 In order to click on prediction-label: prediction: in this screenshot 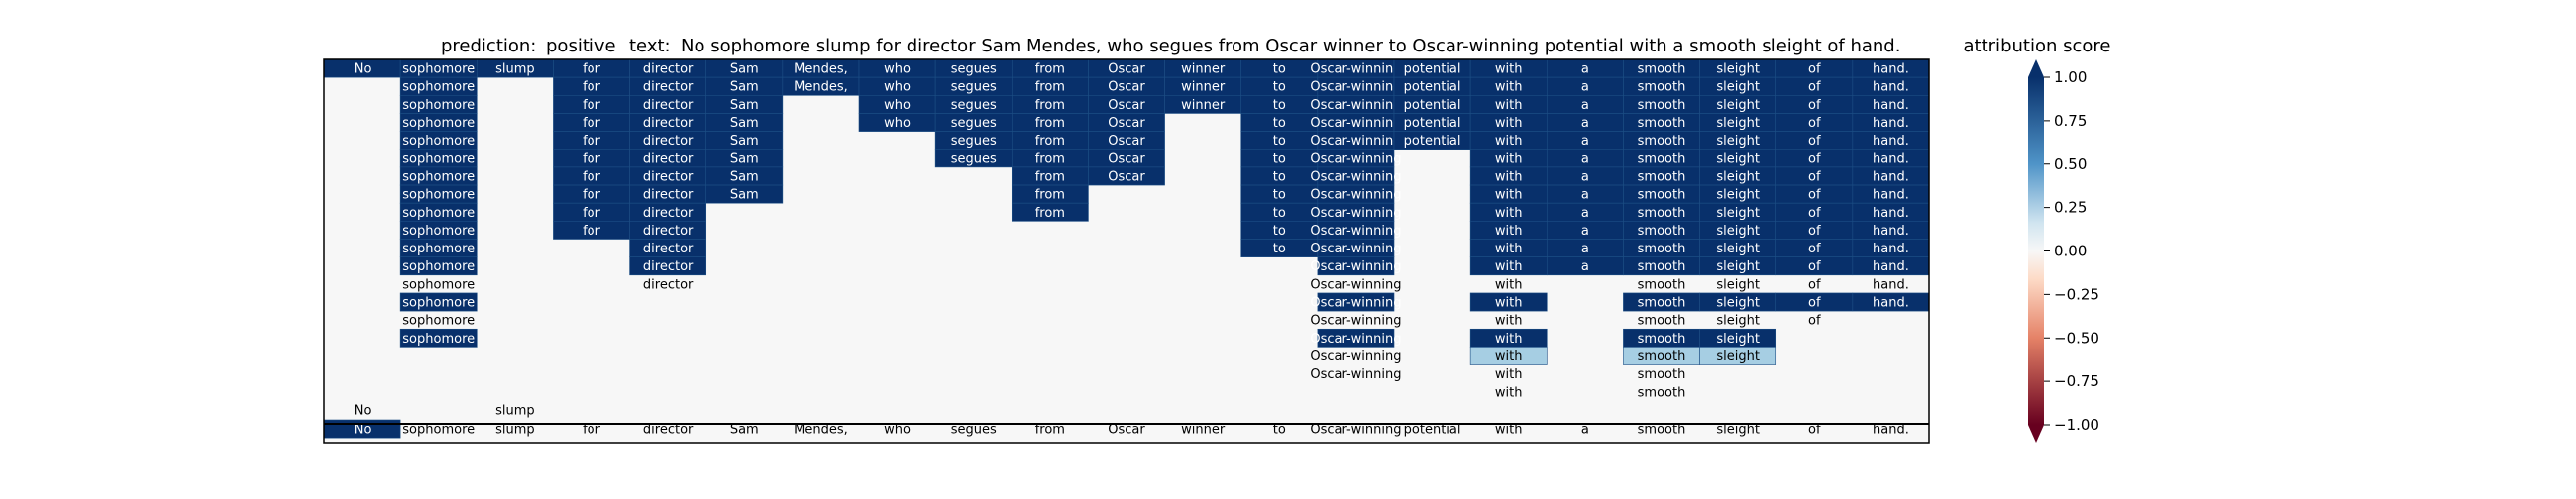, I will do `click(489, 46)`.